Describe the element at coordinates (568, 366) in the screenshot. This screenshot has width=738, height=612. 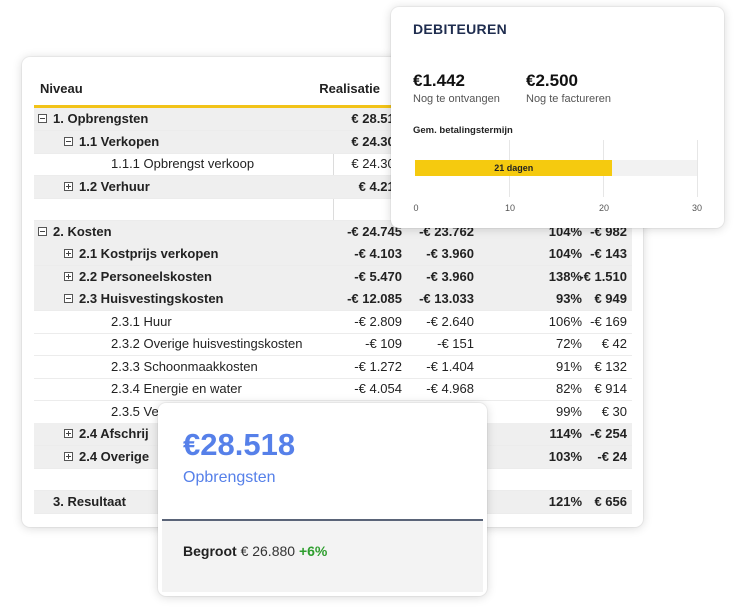
I see `row-cell-c3: 91%` at that location.